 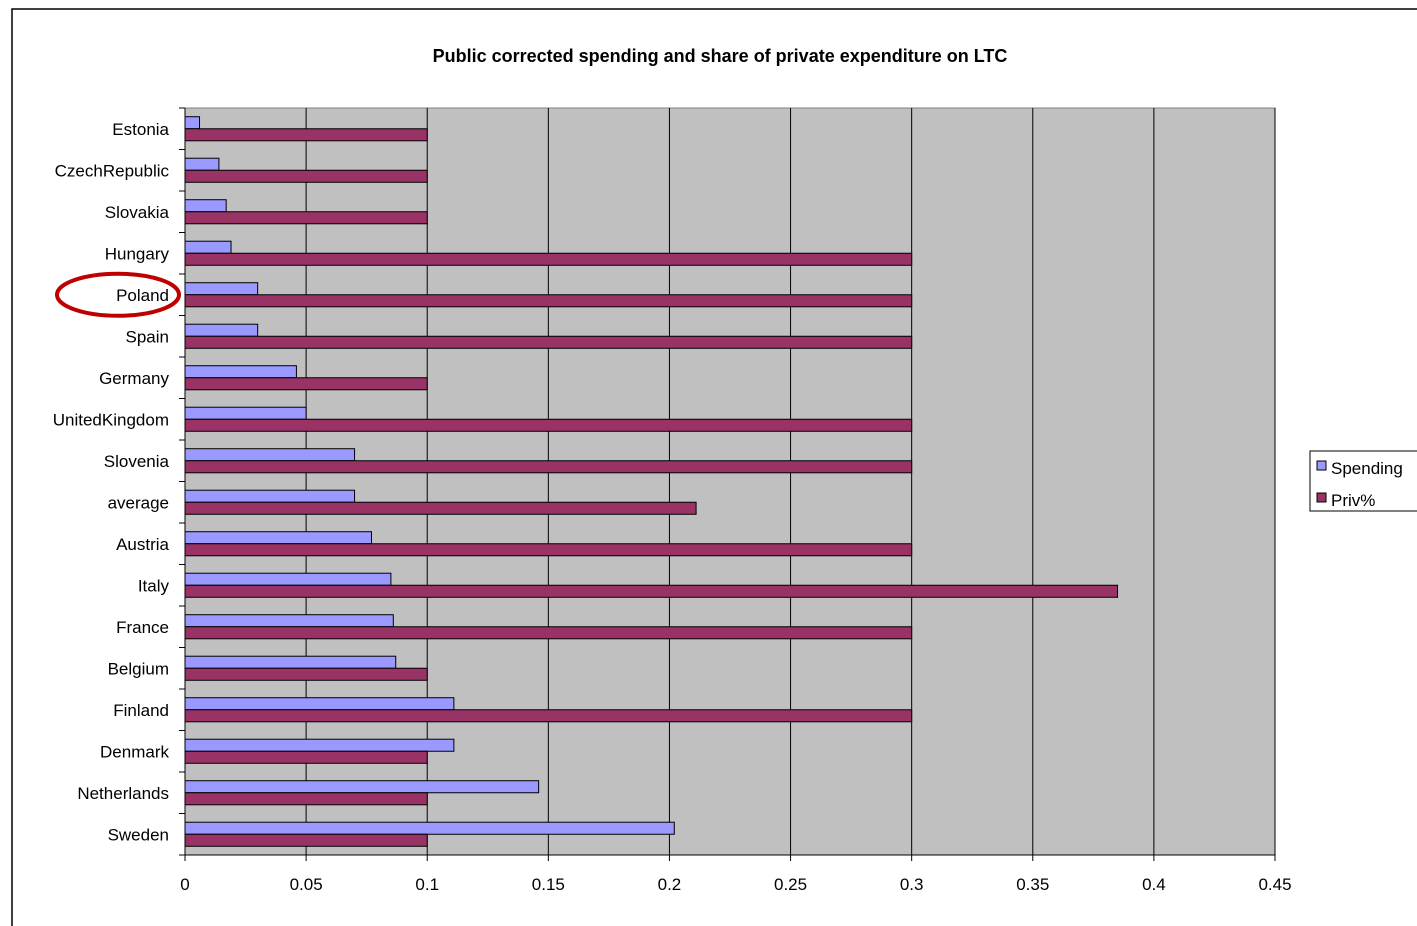 What do you see at coordinates (138, 668) in the screenshot?
I see `category-label: Belgium` at bounding box center [138, 668].